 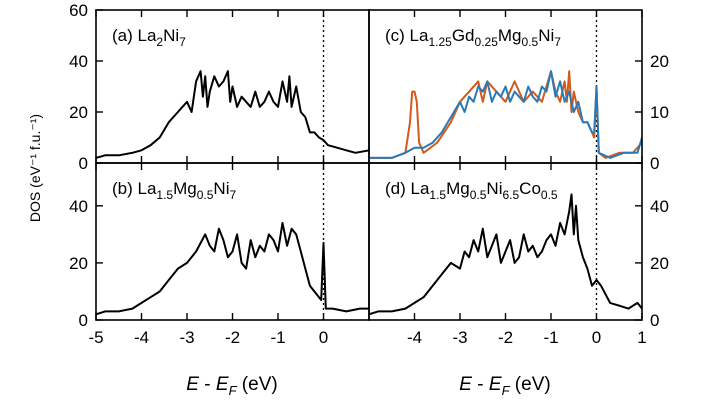 I want to click on series-line-c-orange, so click(x=505, y=114).